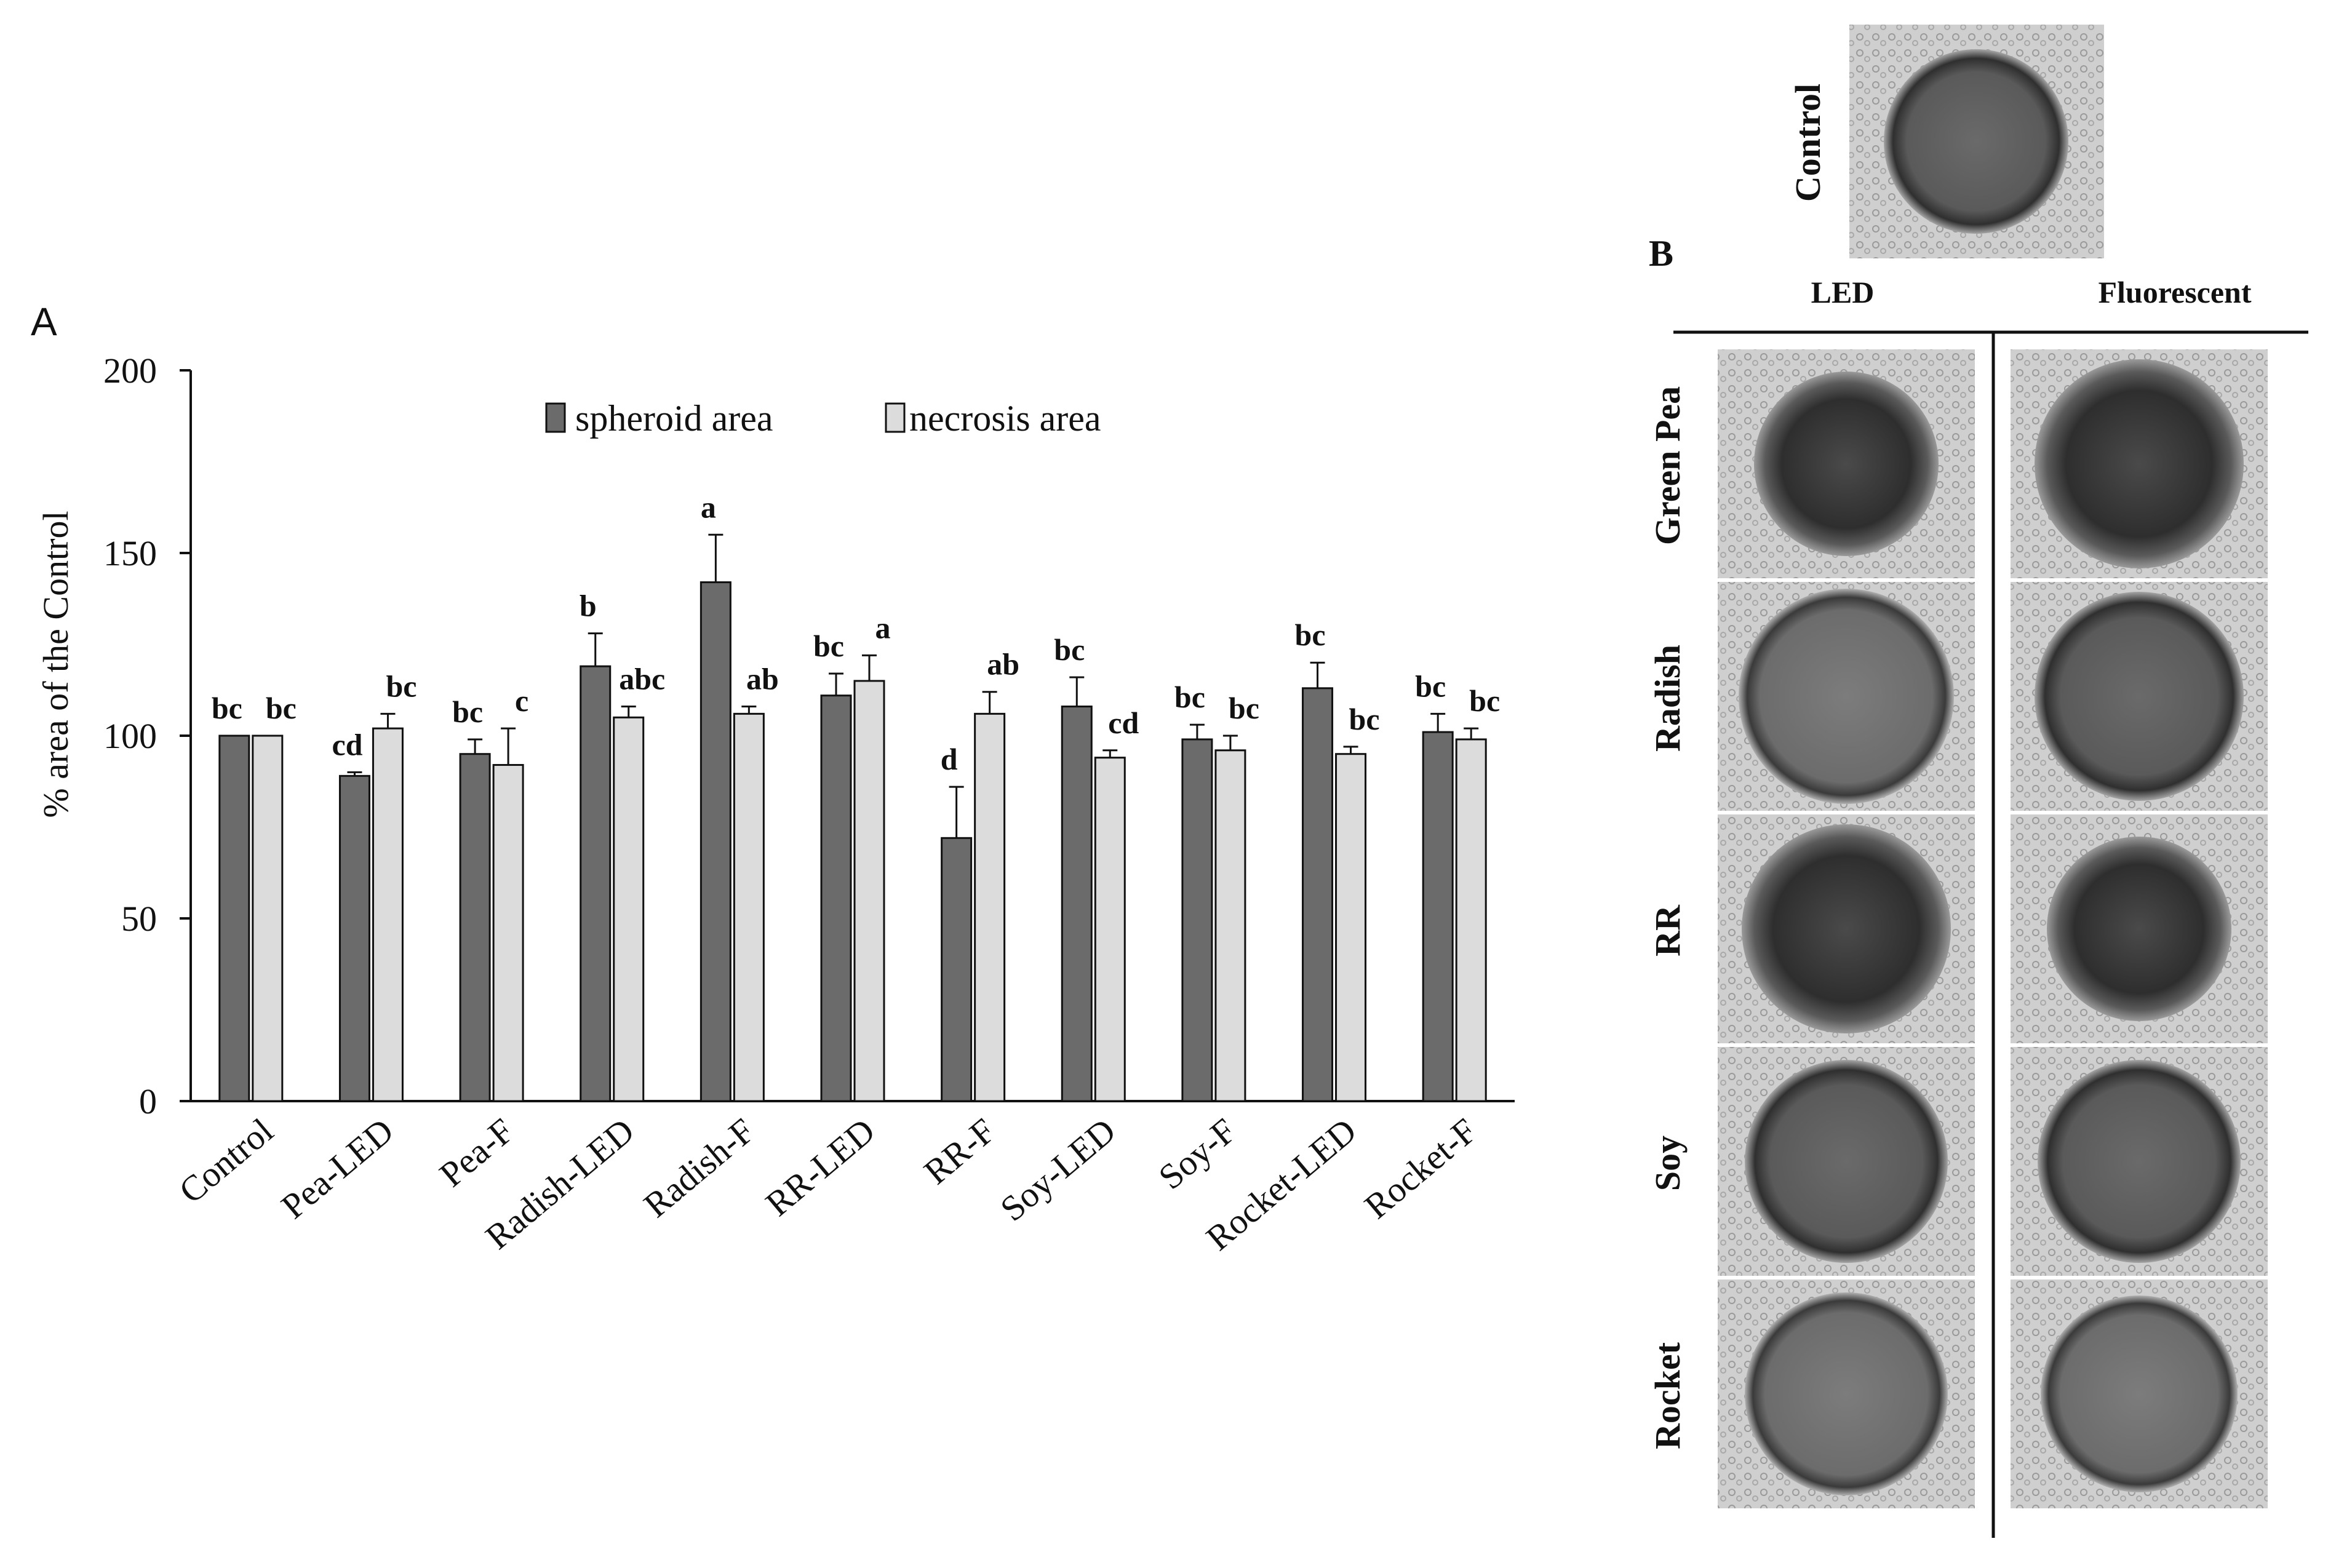 The height and width of the screenshot is (1568, 2328). I want to click on y-tick-label: 0, so click(148, 1101).